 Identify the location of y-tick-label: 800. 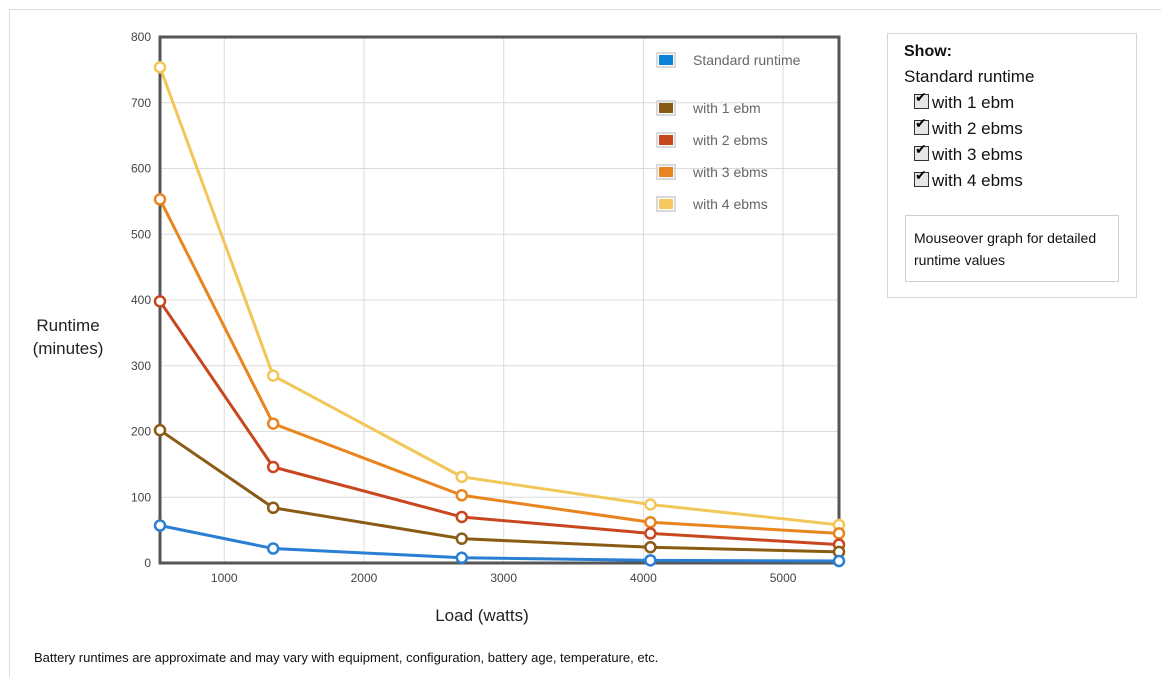
(141, 37).